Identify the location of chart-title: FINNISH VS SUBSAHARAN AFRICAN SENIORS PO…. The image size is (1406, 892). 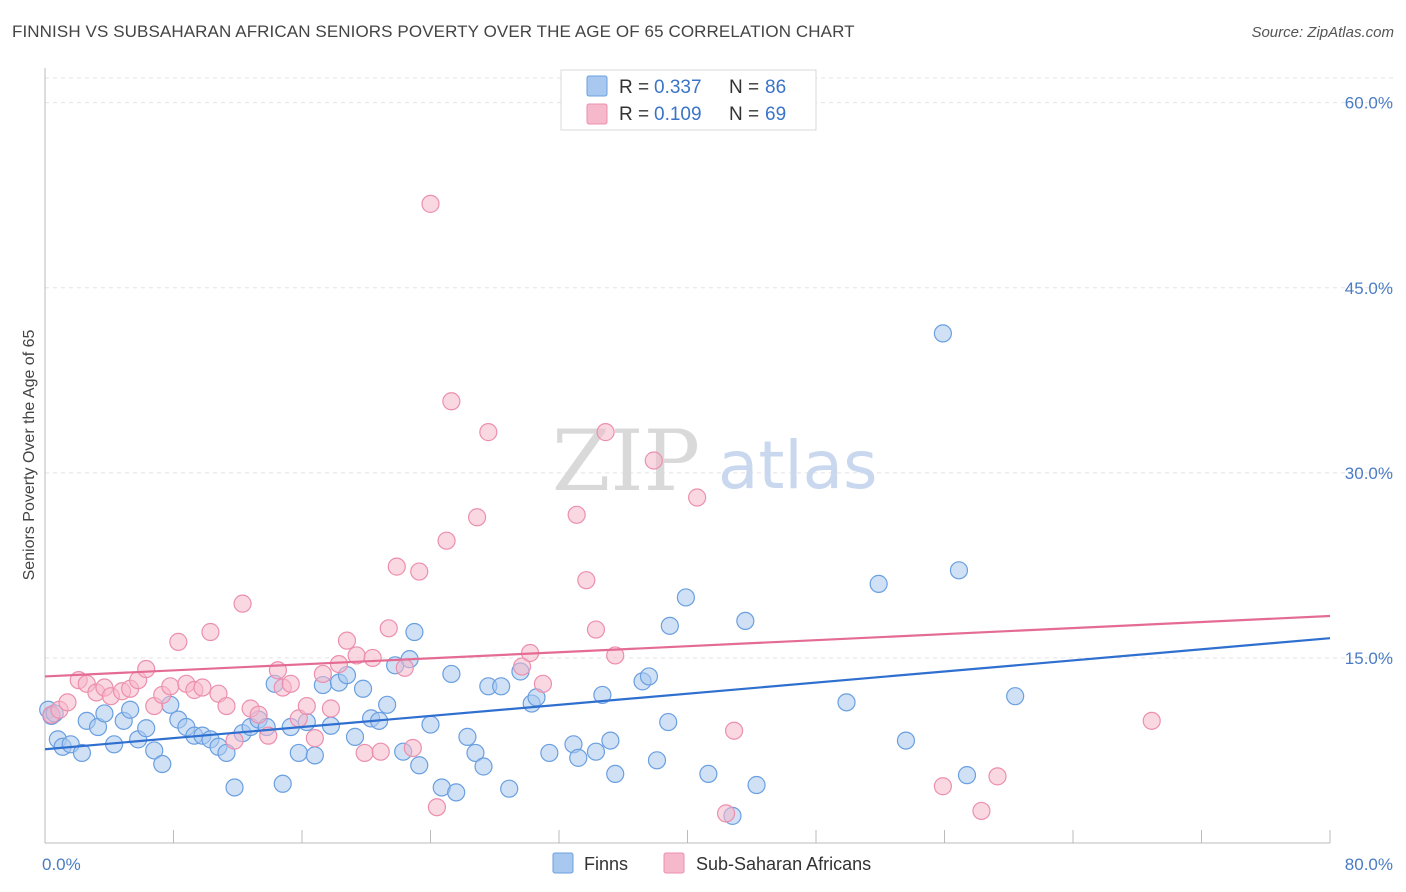
(433, 31).